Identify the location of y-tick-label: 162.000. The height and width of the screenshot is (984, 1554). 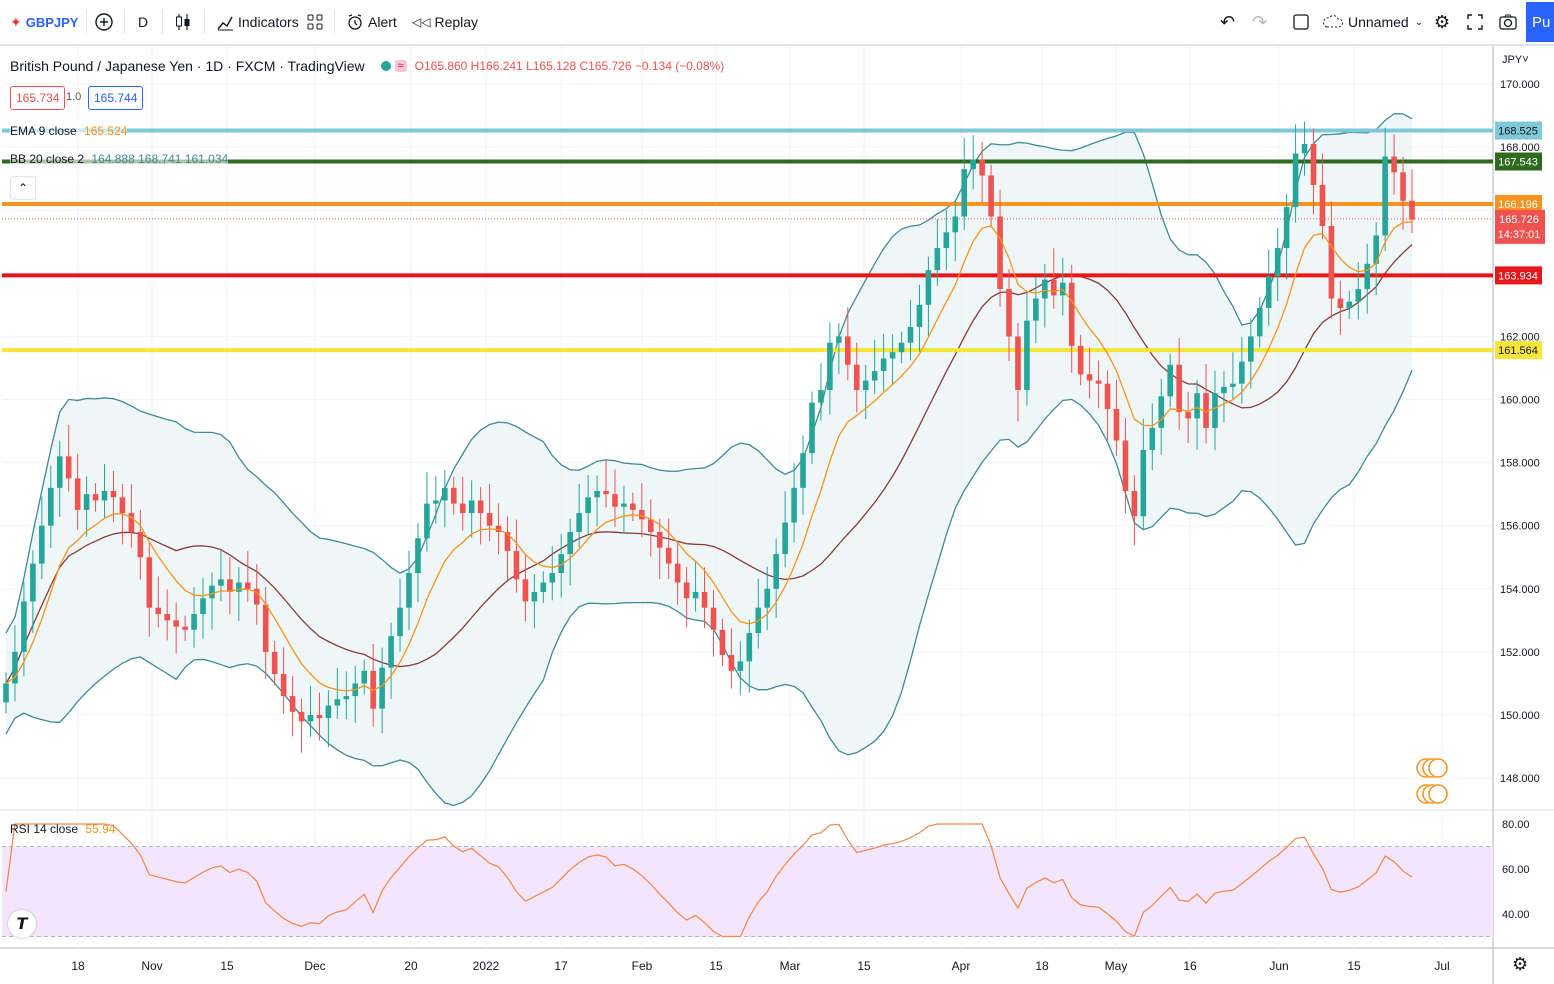
(1520, 337).